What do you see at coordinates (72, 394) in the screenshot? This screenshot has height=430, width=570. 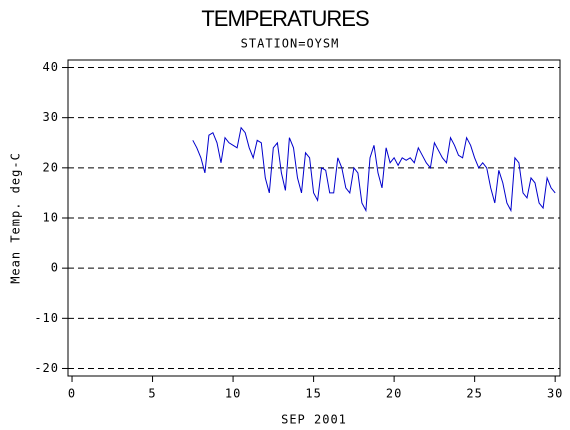 I see `x-tick-label: 0` at bounding box center [72, 394].